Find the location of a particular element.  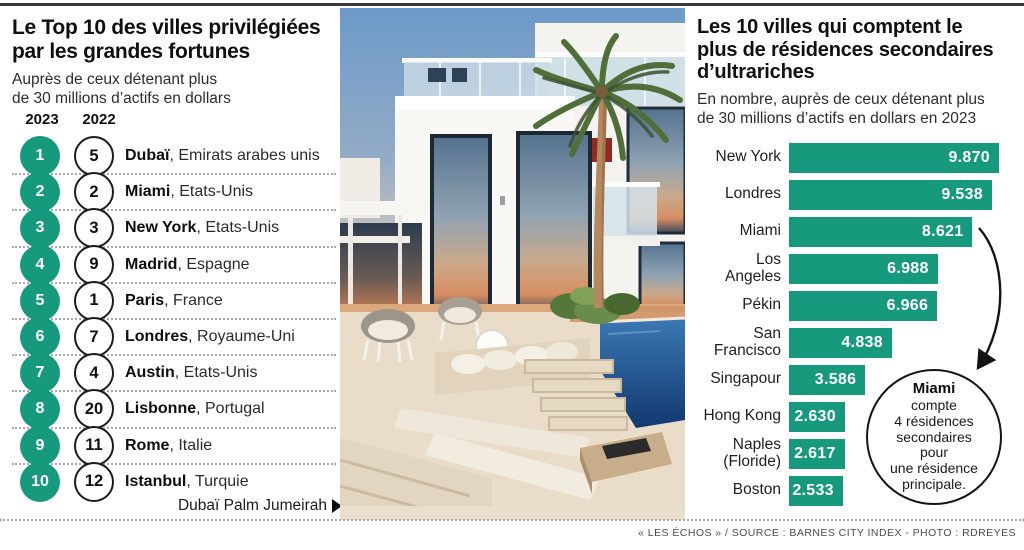

rank-row: 2 2 Miami, Etats-Unis is located at coordinates (174, 192).